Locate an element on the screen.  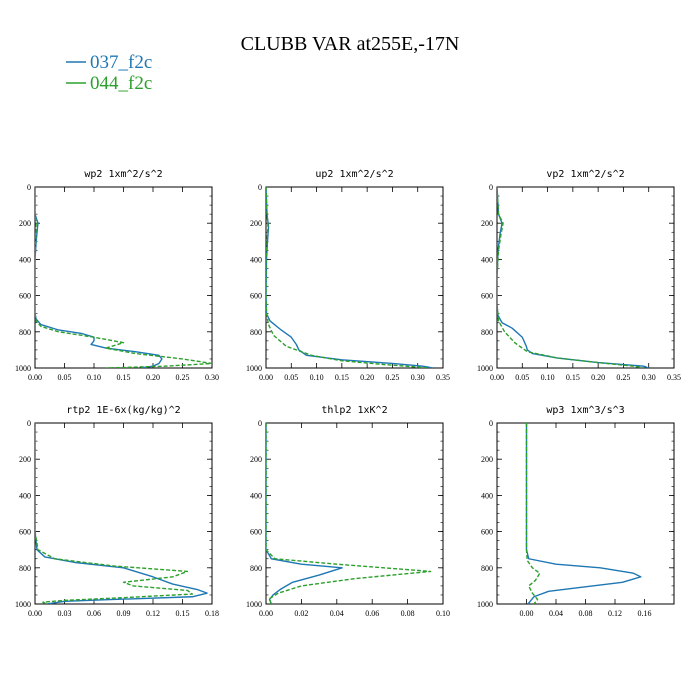
panel-4-title: rtp2 1E-6x(kg/kg)^2 is located at coordinates (123, 410).